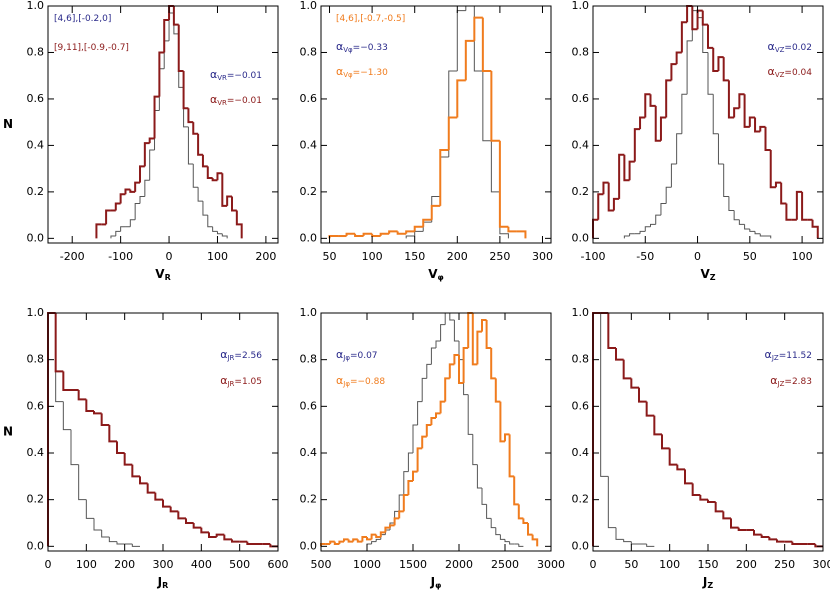  Describe the element at coordinates (346, 384) in the screenshot. I see `annotation-subscript: Jφ` at that location.